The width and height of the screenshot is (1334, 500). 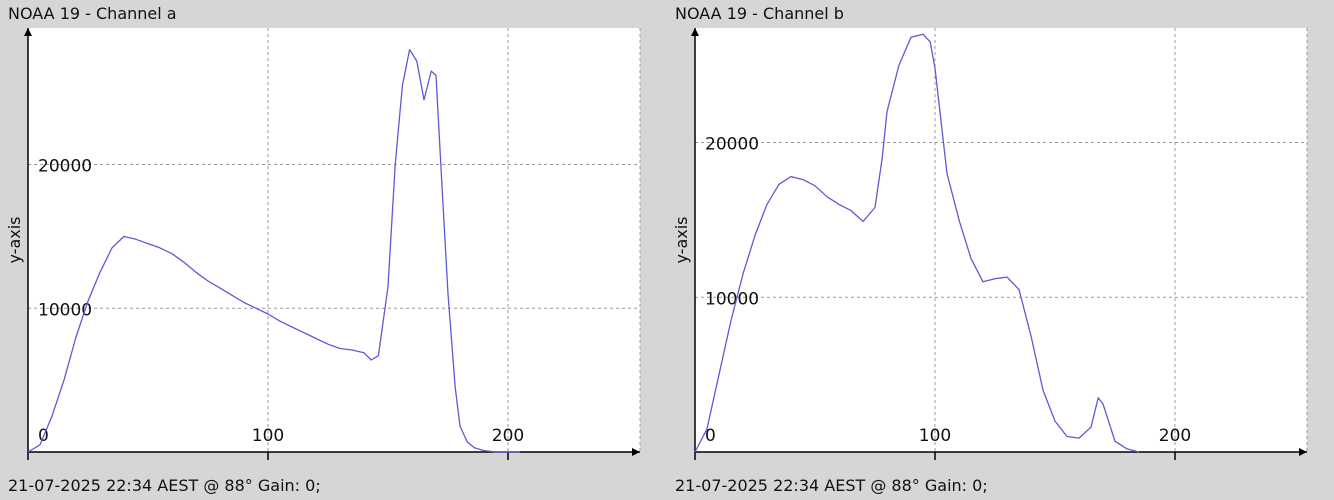 I want to click on status-footer: 21-07-2025 22:34 AEST @ 88° Gain: 0;, so click(x=831, y=485).